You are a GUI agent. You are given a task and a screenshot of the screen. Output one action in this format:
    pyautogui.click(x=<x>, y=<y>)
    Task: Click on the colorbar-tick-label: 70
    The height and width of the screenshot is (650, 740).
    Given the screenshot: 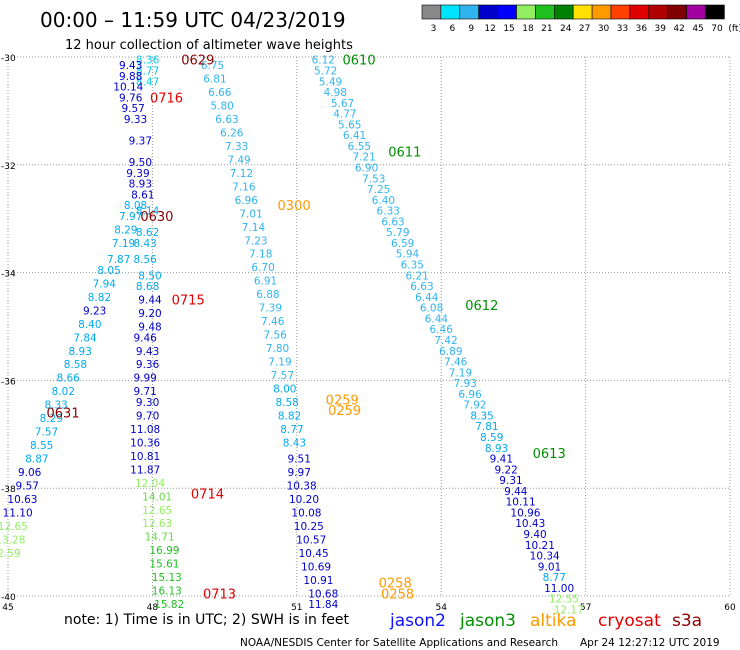 What is the action you would take?
    pyautogui.click(x=717, y=29)
    